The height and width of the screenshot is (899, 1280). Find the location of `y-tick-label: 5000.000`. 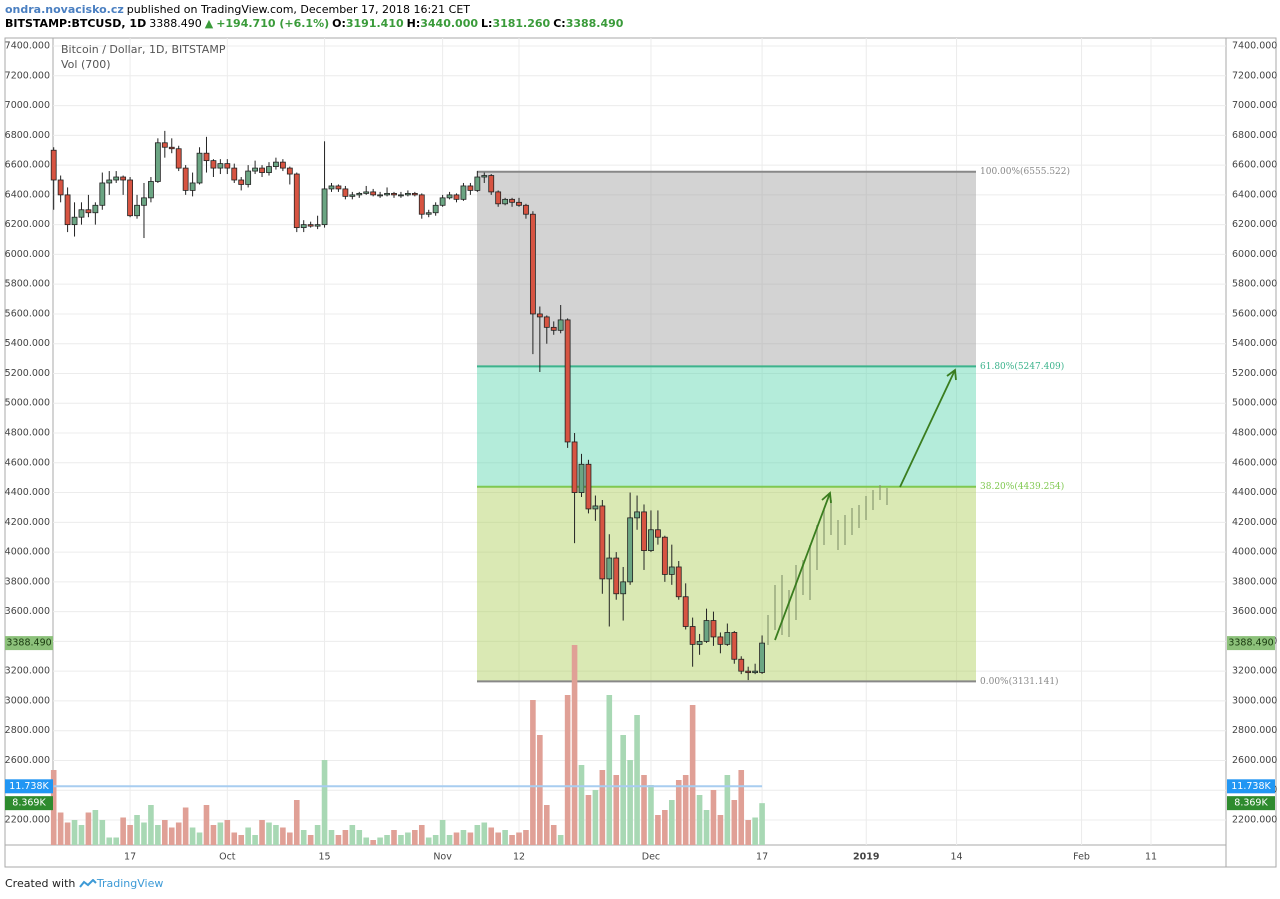

y-tick-label: 5000.000 is located at coordinates (27, 403).